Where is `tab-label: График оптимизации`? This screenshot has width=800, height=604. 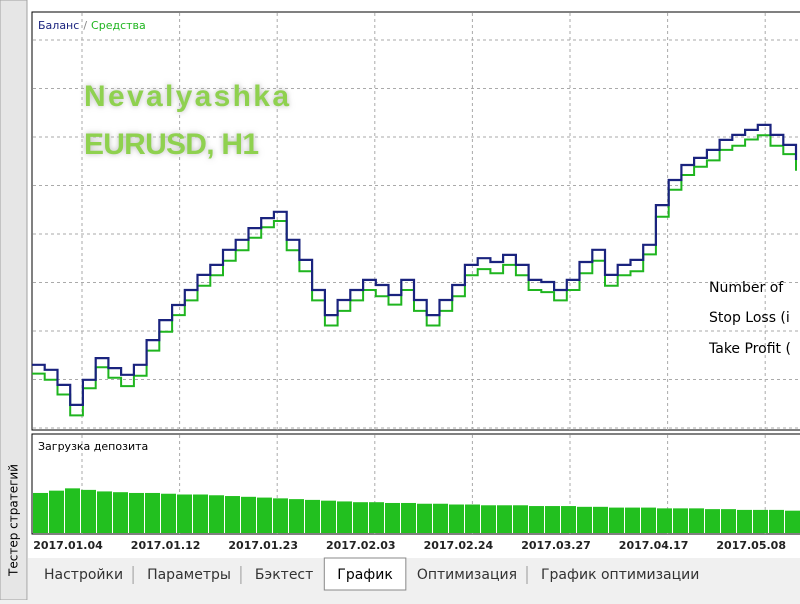 tab-label: График оптимизации is located at coordinates (620, 575).